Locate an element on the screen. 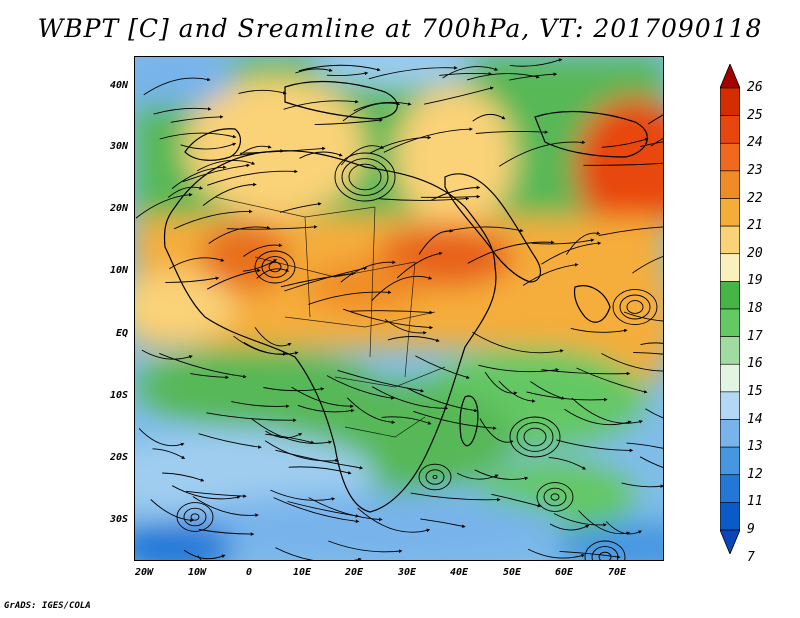  colorbar-label: 20 is located at coordinates (755, 253).